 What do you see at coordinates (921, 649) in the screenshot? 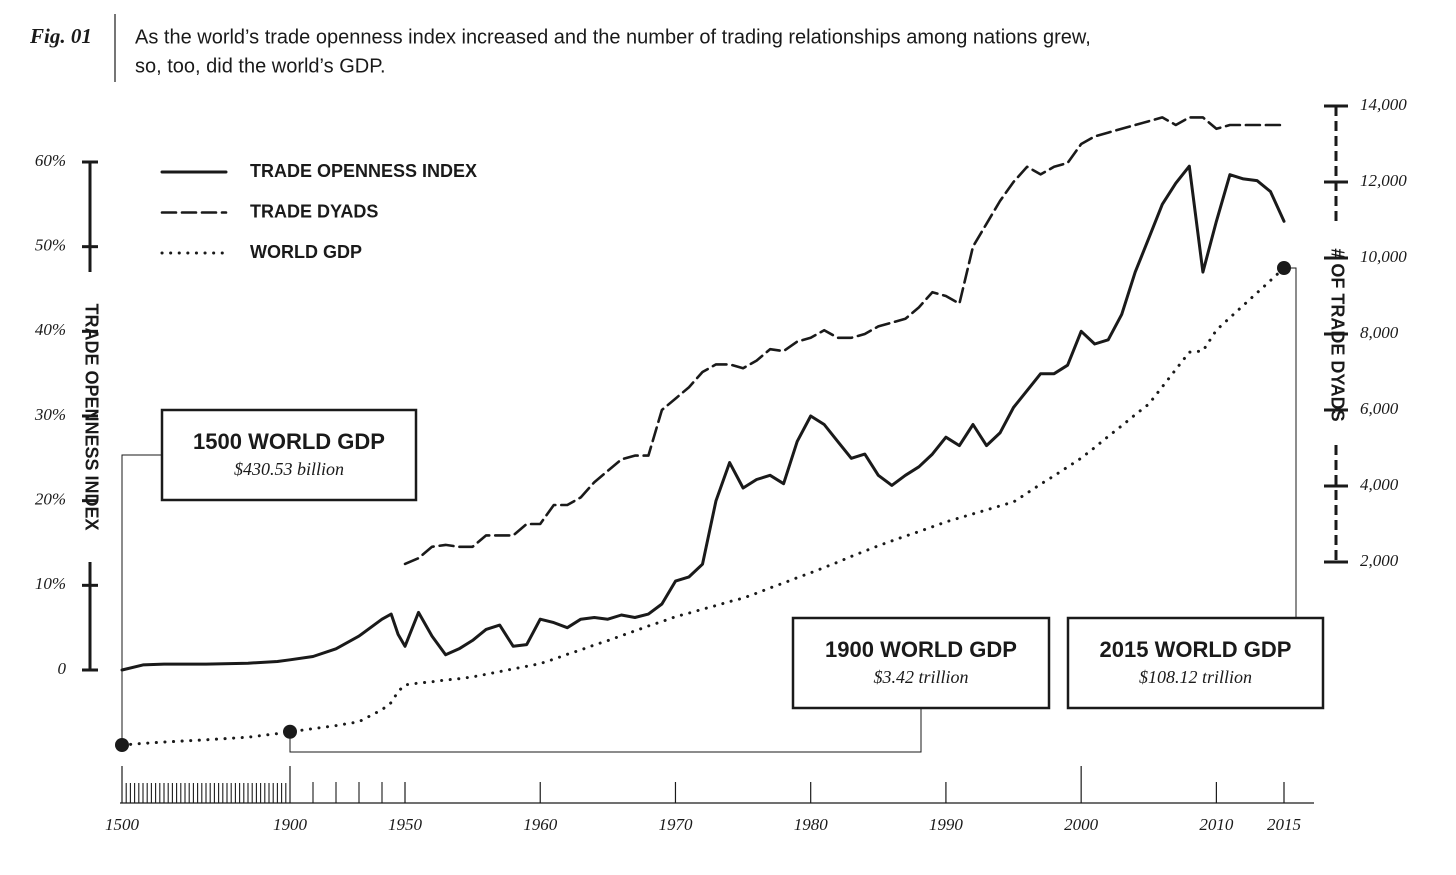
I see `annotation-title: 1900 WORLD GDP` at bounding box center [921, 649].